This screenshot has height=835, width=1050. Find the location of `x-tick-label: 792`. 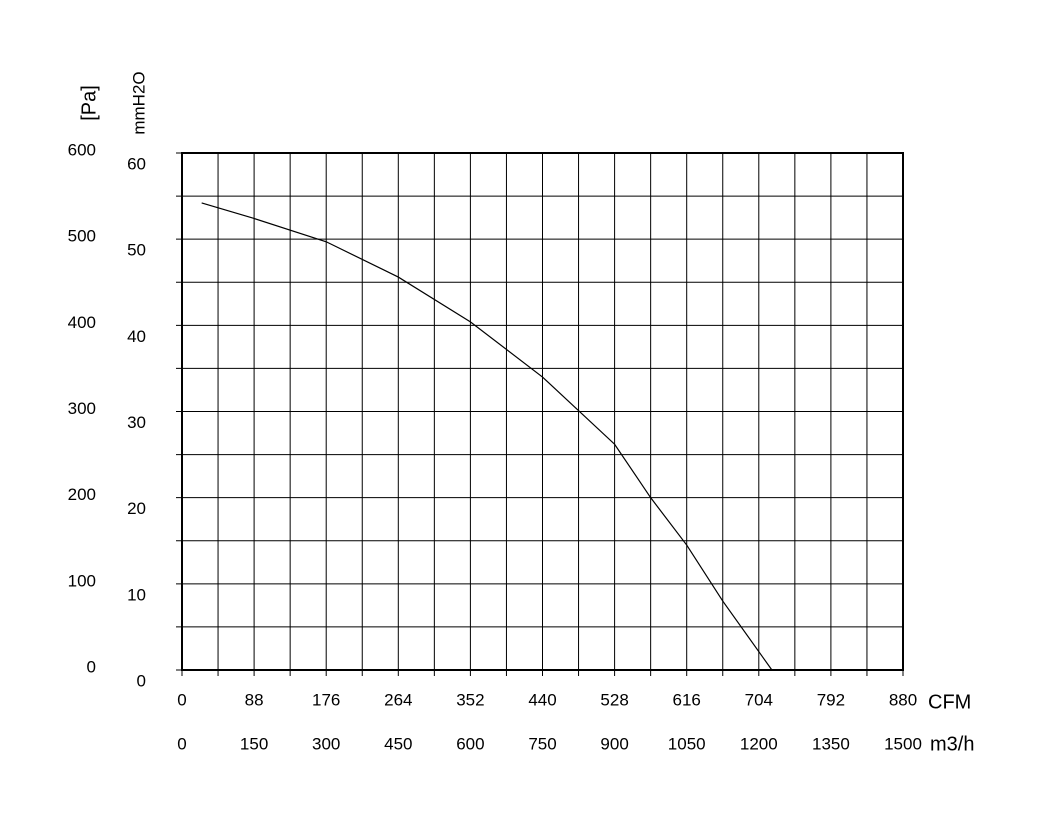

x-tick-label: 792 is located at coordinates (831, 699).